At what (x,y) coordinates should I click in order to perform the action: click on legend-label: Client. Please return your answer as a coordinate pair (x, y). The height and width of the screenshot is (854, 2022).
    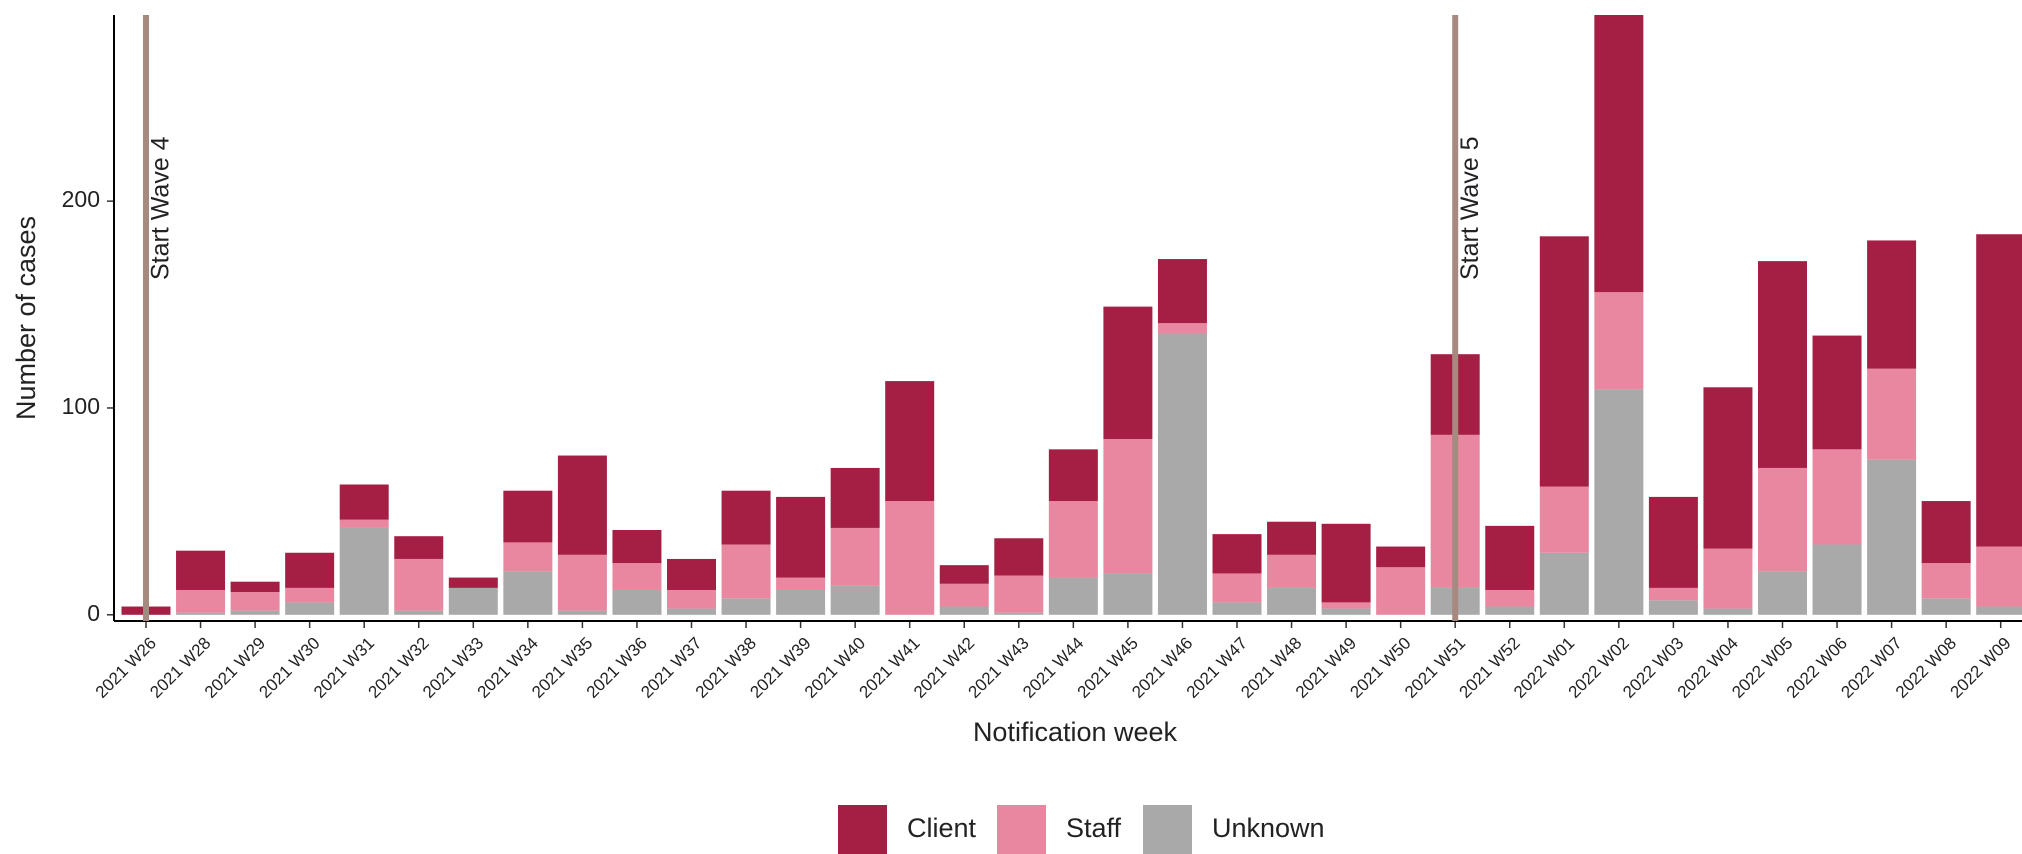
    Looking at the image, I should click on (942, 828).